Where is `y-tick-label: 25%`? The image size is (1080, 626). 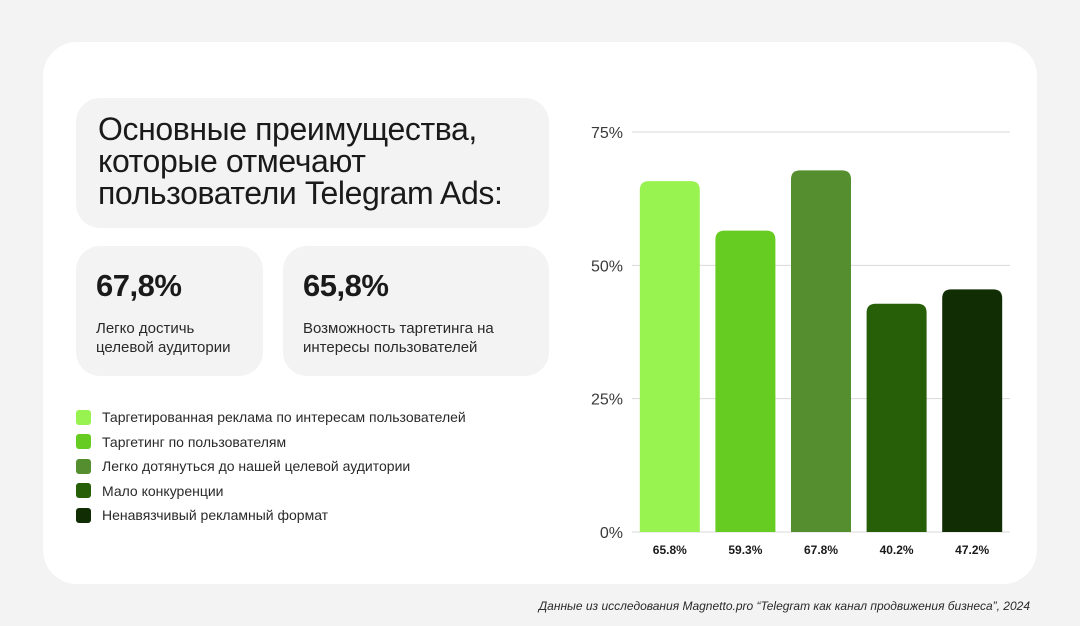 y-tick-label: 25% is located at coordinates (607, 400).